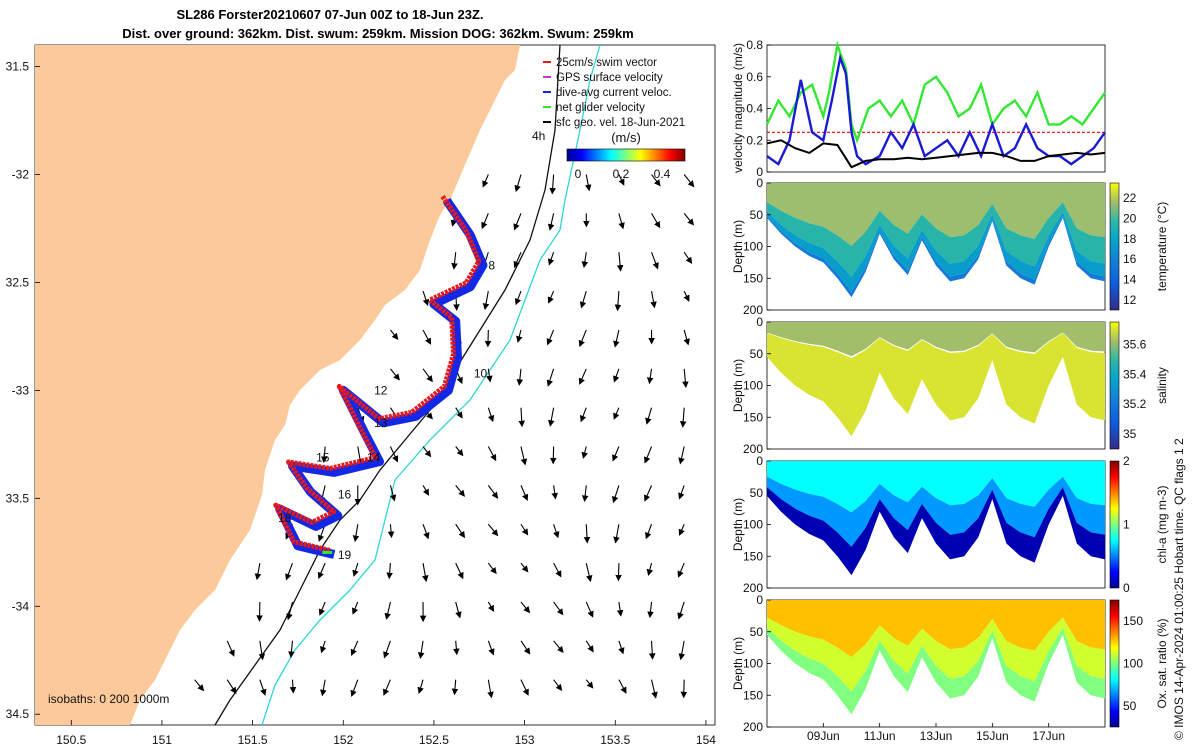  What do you see at coordinates (738, 663) in the screenshot?
I see `section-ylabel: Depth (m)` at bounding box center [738, 663].